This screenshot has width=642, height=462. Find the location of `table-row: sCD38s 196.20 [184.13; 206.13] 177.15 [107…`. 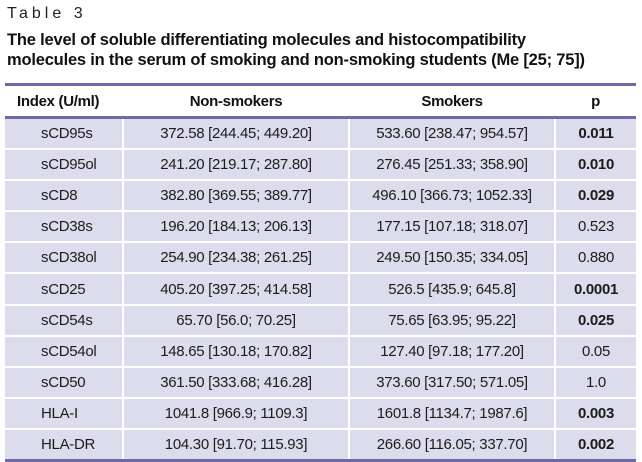

table-row: sCD38s 196.20 [184.13; 206.13] 177.15 [107… is located at coordinates (320, 227).